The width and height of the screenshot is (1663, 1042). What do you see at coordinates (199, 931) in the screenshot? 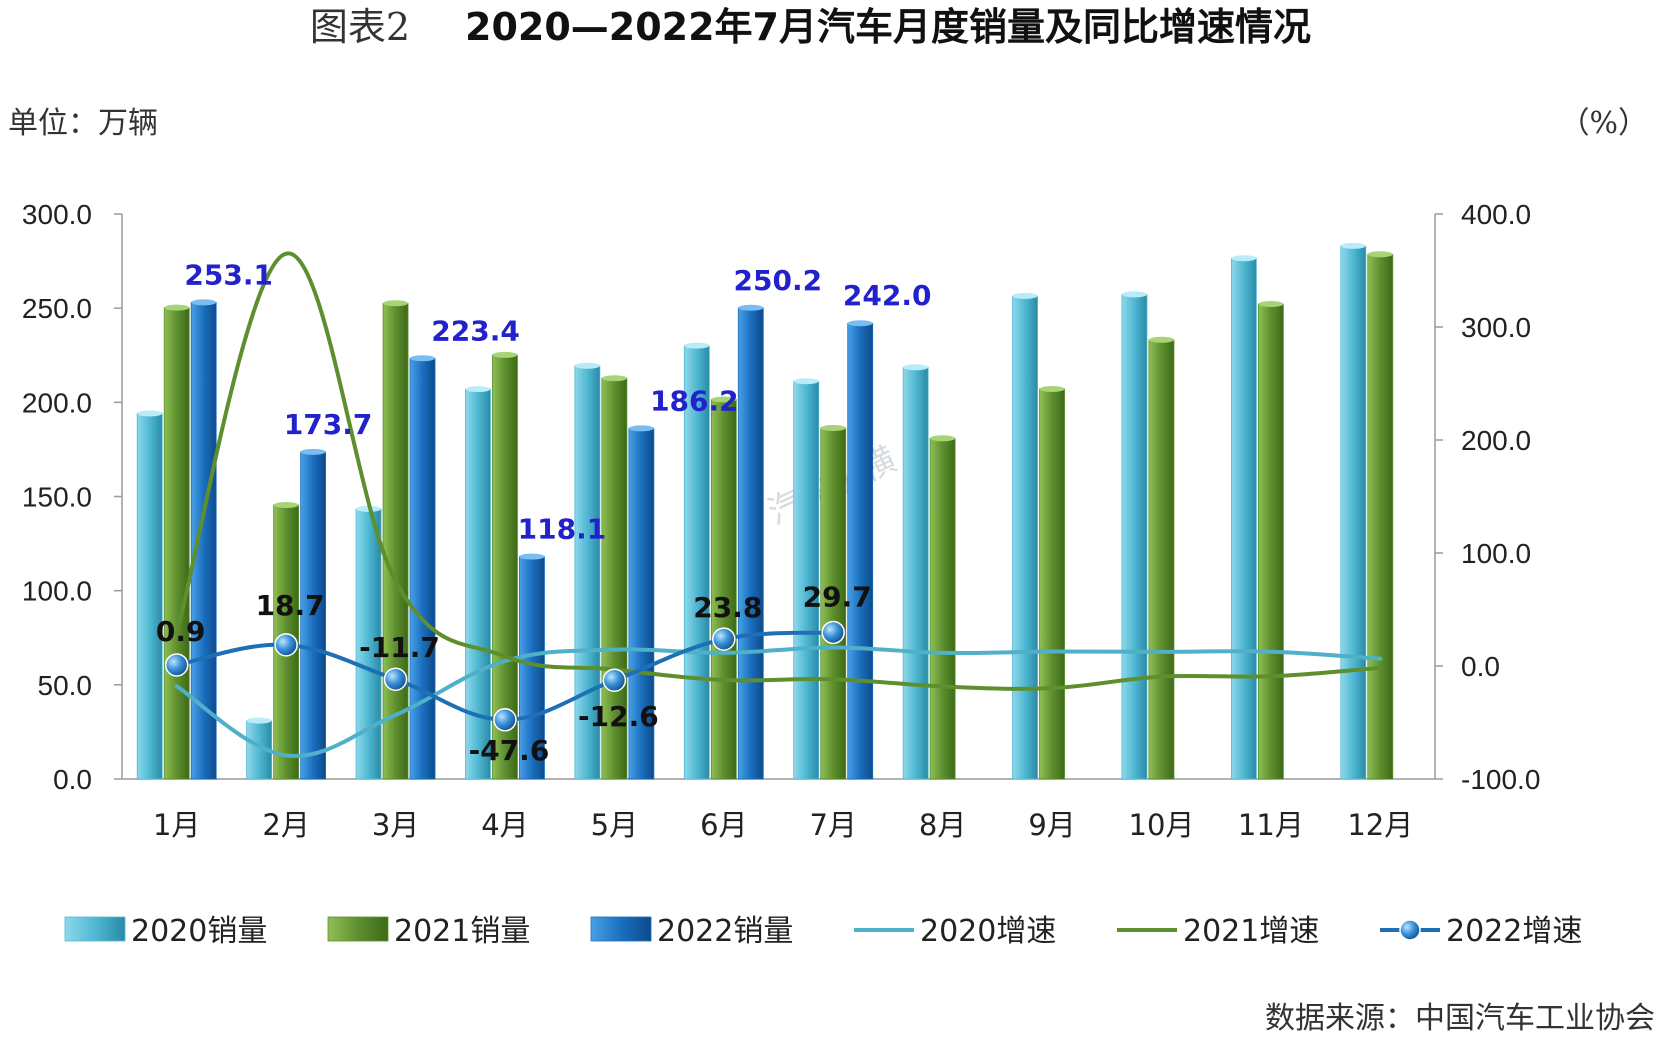
I see `legend-label: 2020销量` at bounding box center [199, 931].